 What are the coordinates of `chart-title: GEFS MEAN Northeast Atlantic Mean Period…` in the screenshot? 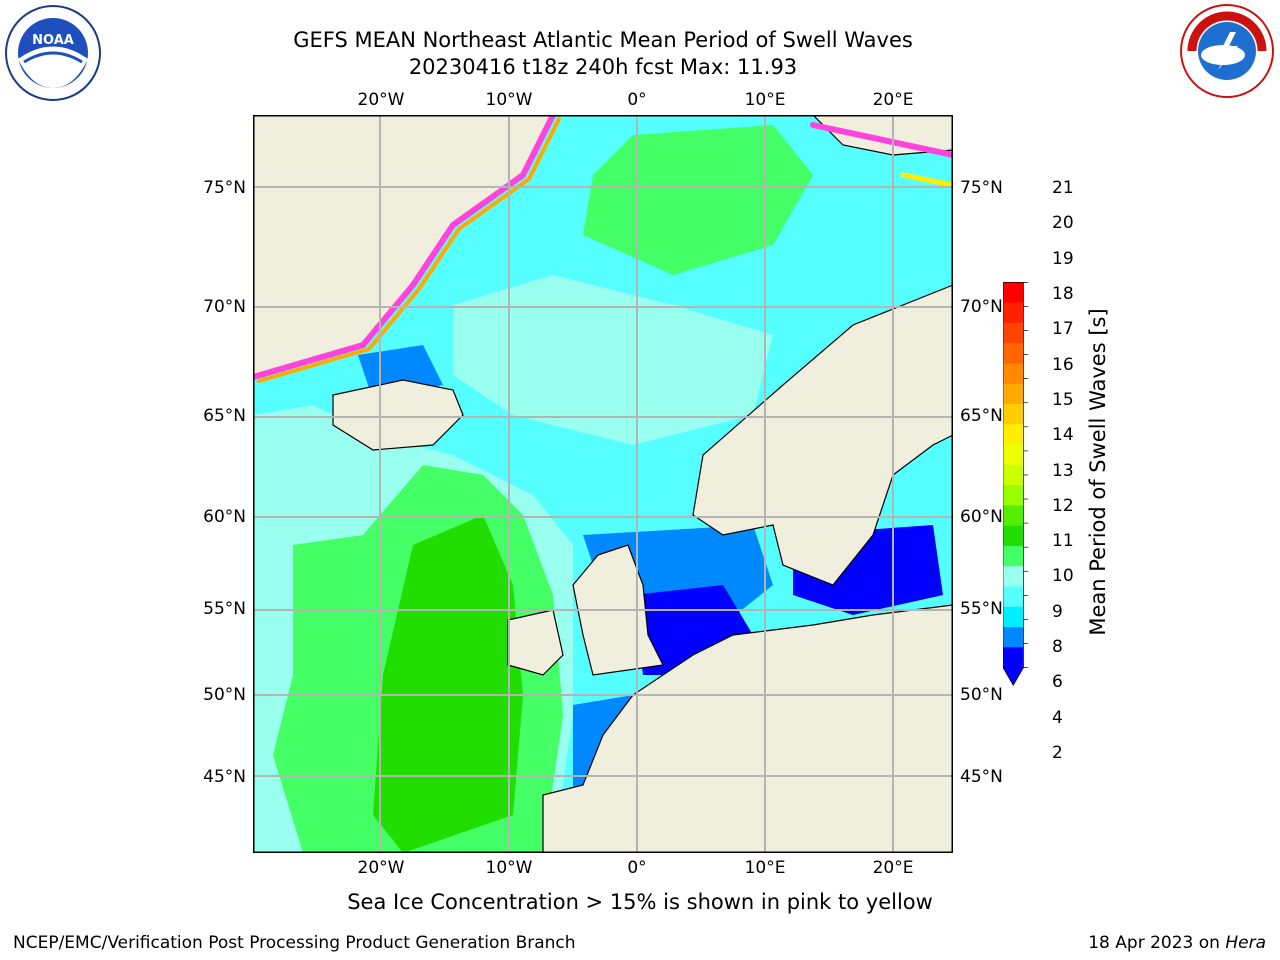 It's located at (603, 40).